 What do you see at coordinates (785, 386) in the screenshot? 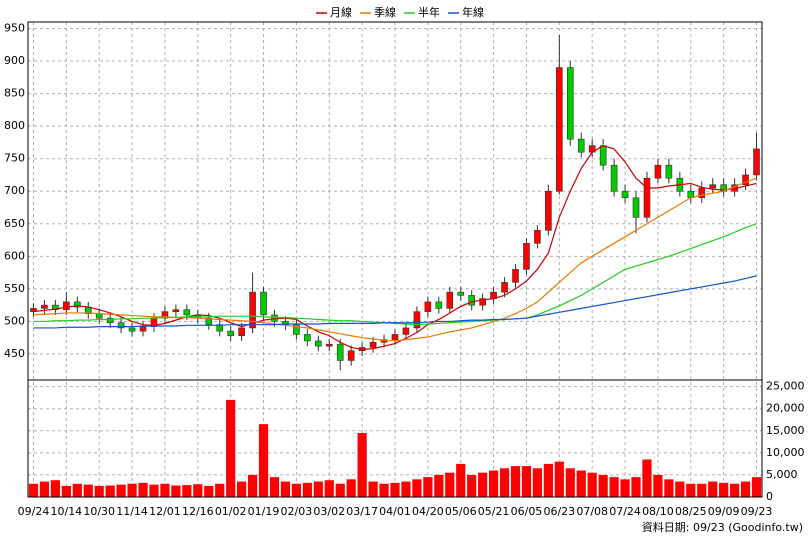
I see `y-tick-label: 25,000` at bounding box center [785, 386].